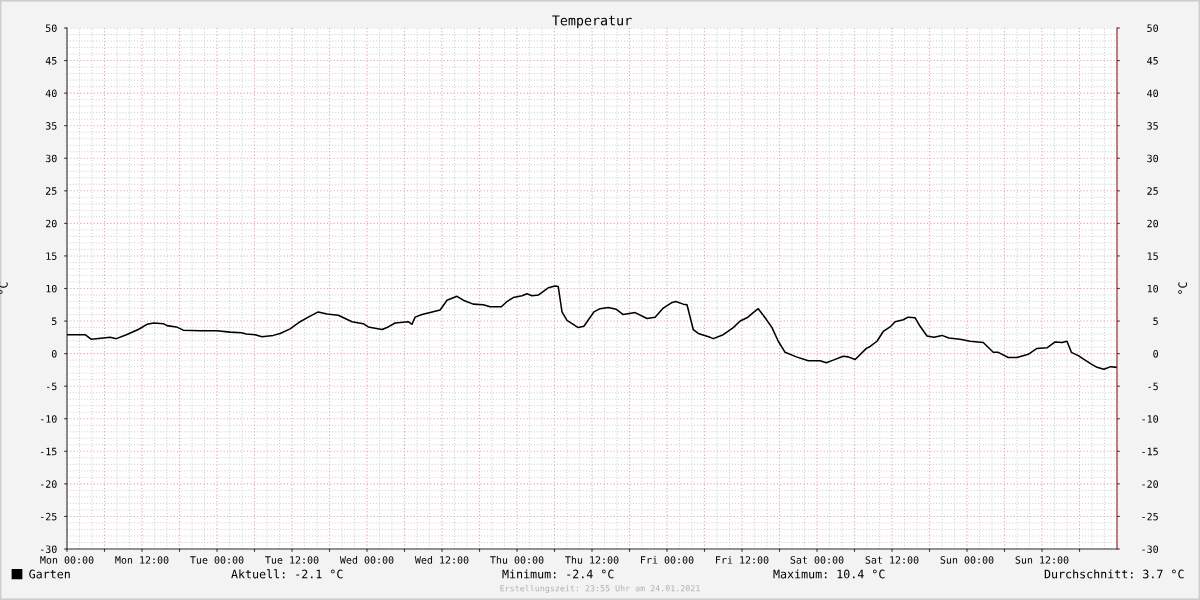 The image size is (1200, 600). What do you see at coordinates (1150, 484) in the screenshot?
I see `y2-tick-label: -20` at bounding box center [1150, 484].